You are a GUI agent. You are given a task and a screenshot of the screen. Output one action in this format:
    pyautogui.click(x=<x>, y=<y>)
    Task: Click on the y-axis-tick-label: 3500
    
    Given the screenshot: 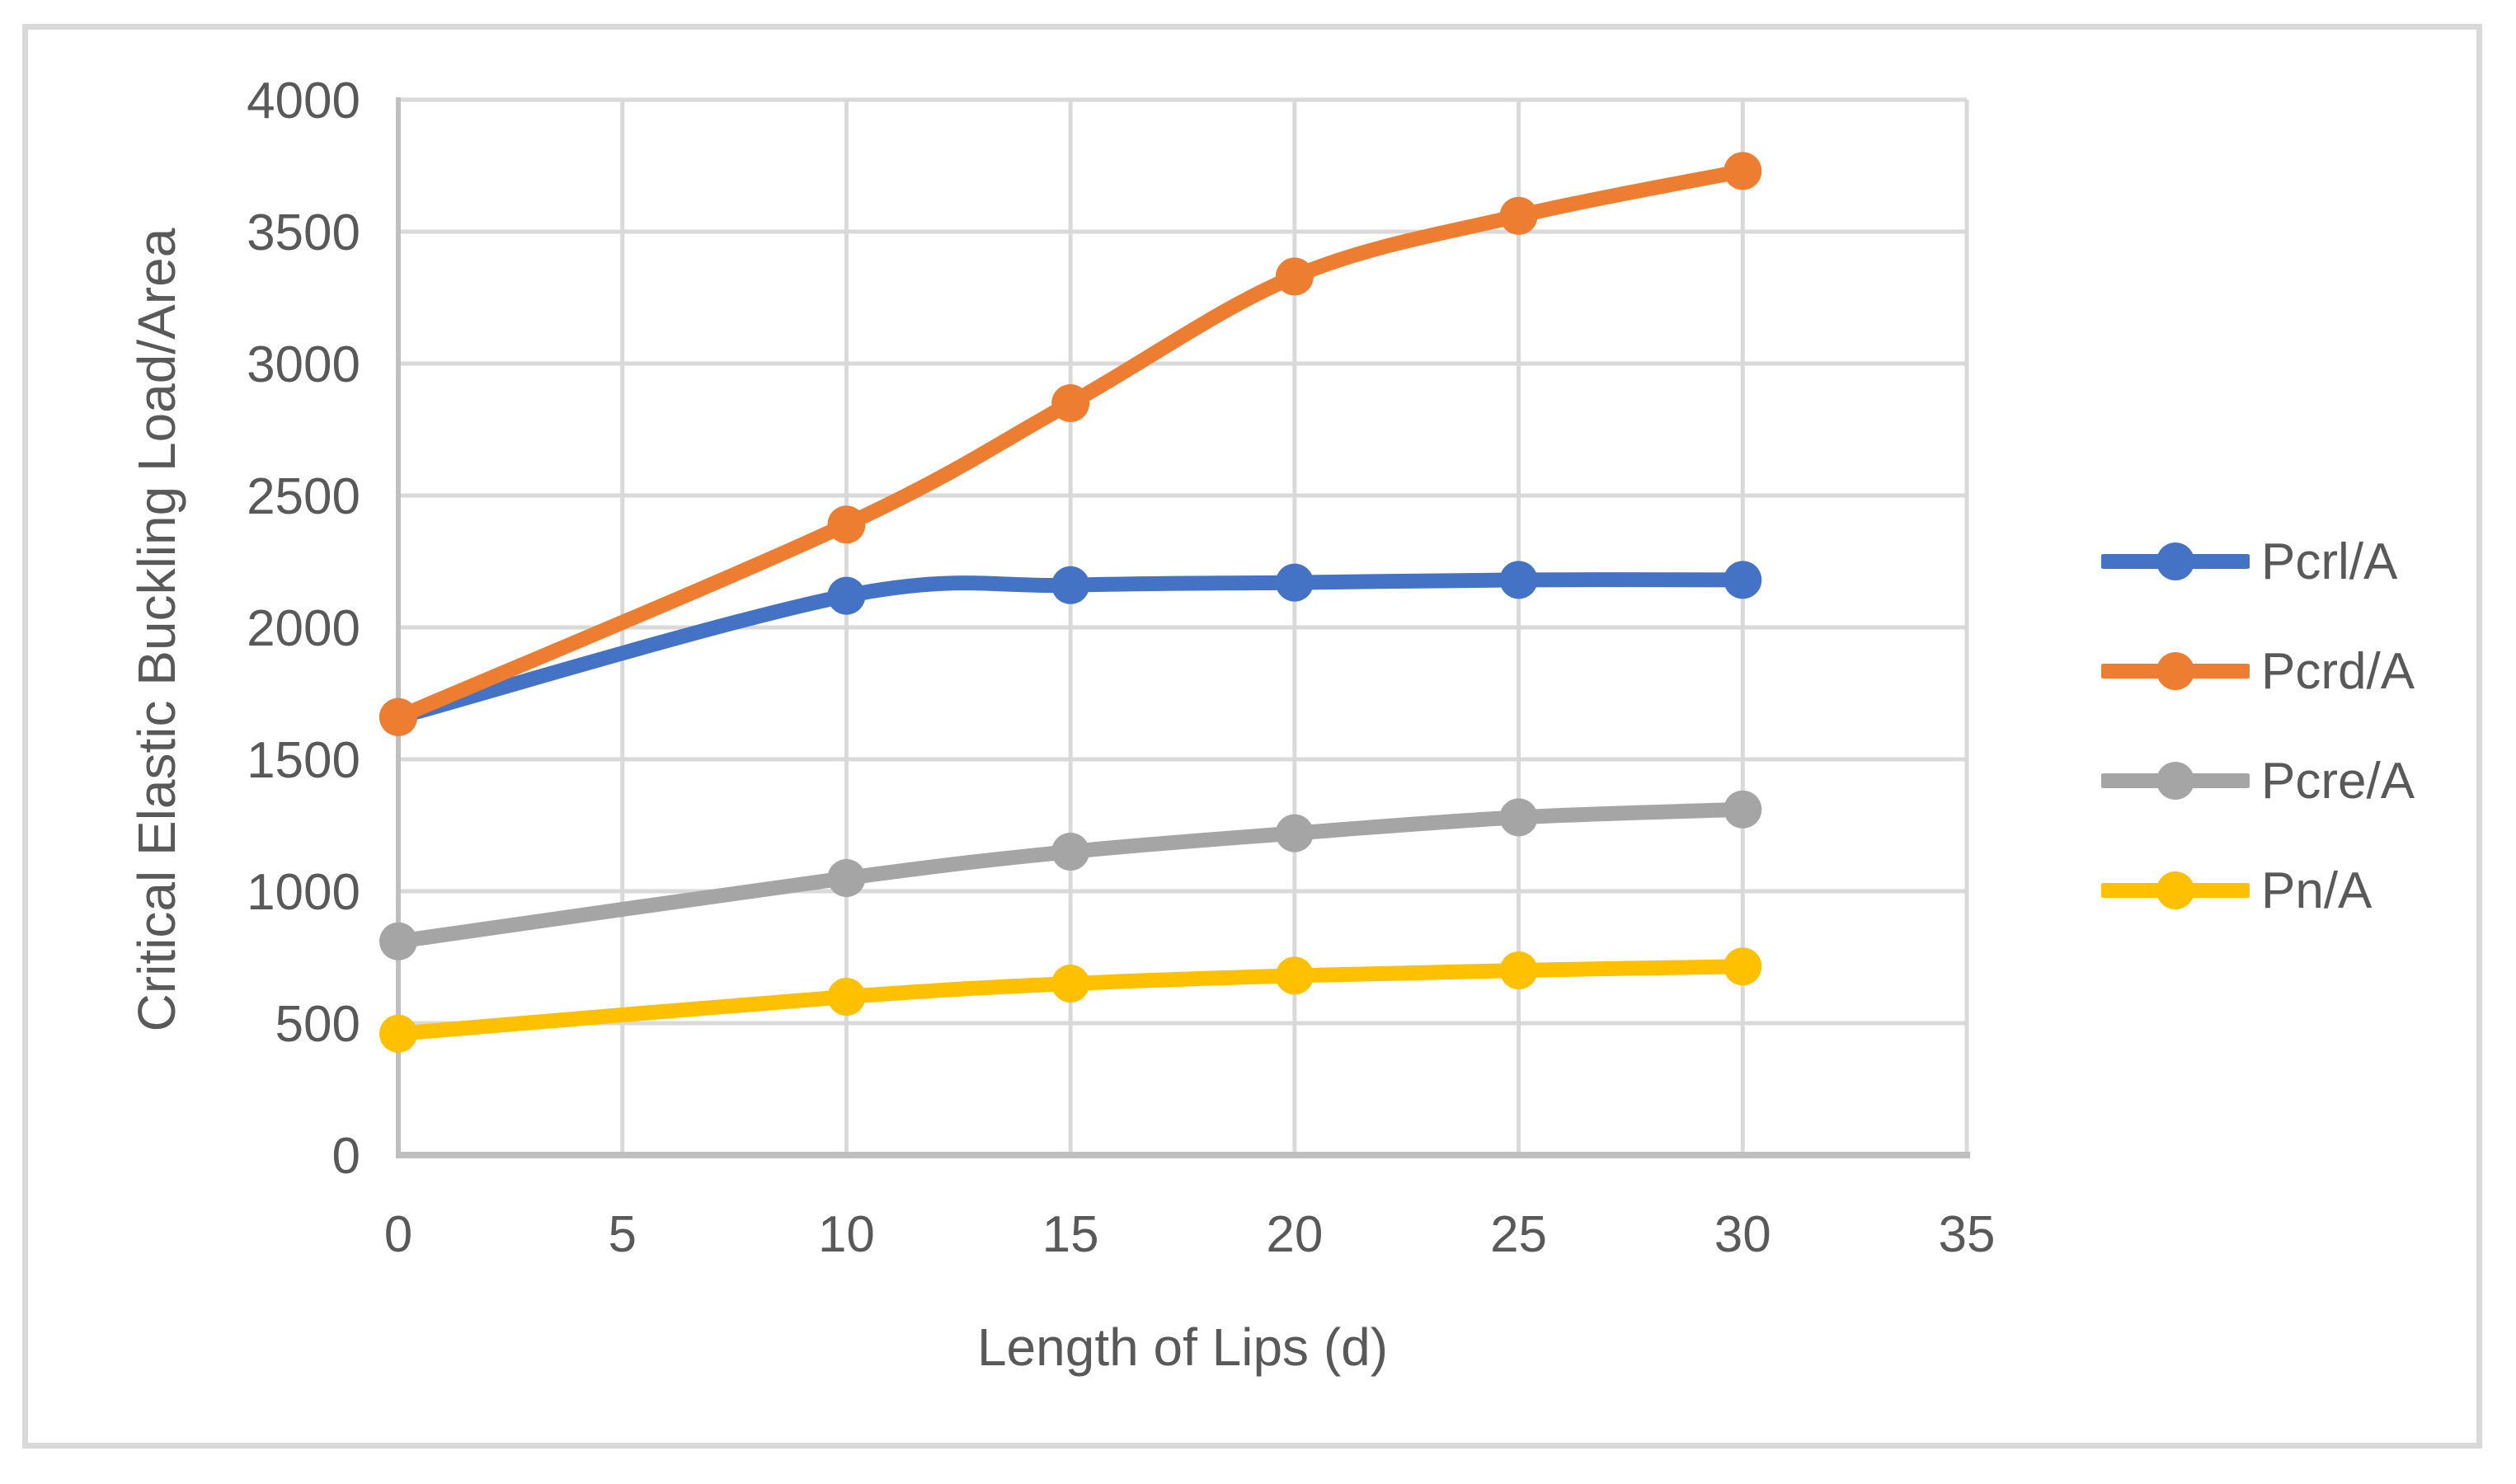 What is the action you would take?
    pyautogui.click(x=303, y=233)
    